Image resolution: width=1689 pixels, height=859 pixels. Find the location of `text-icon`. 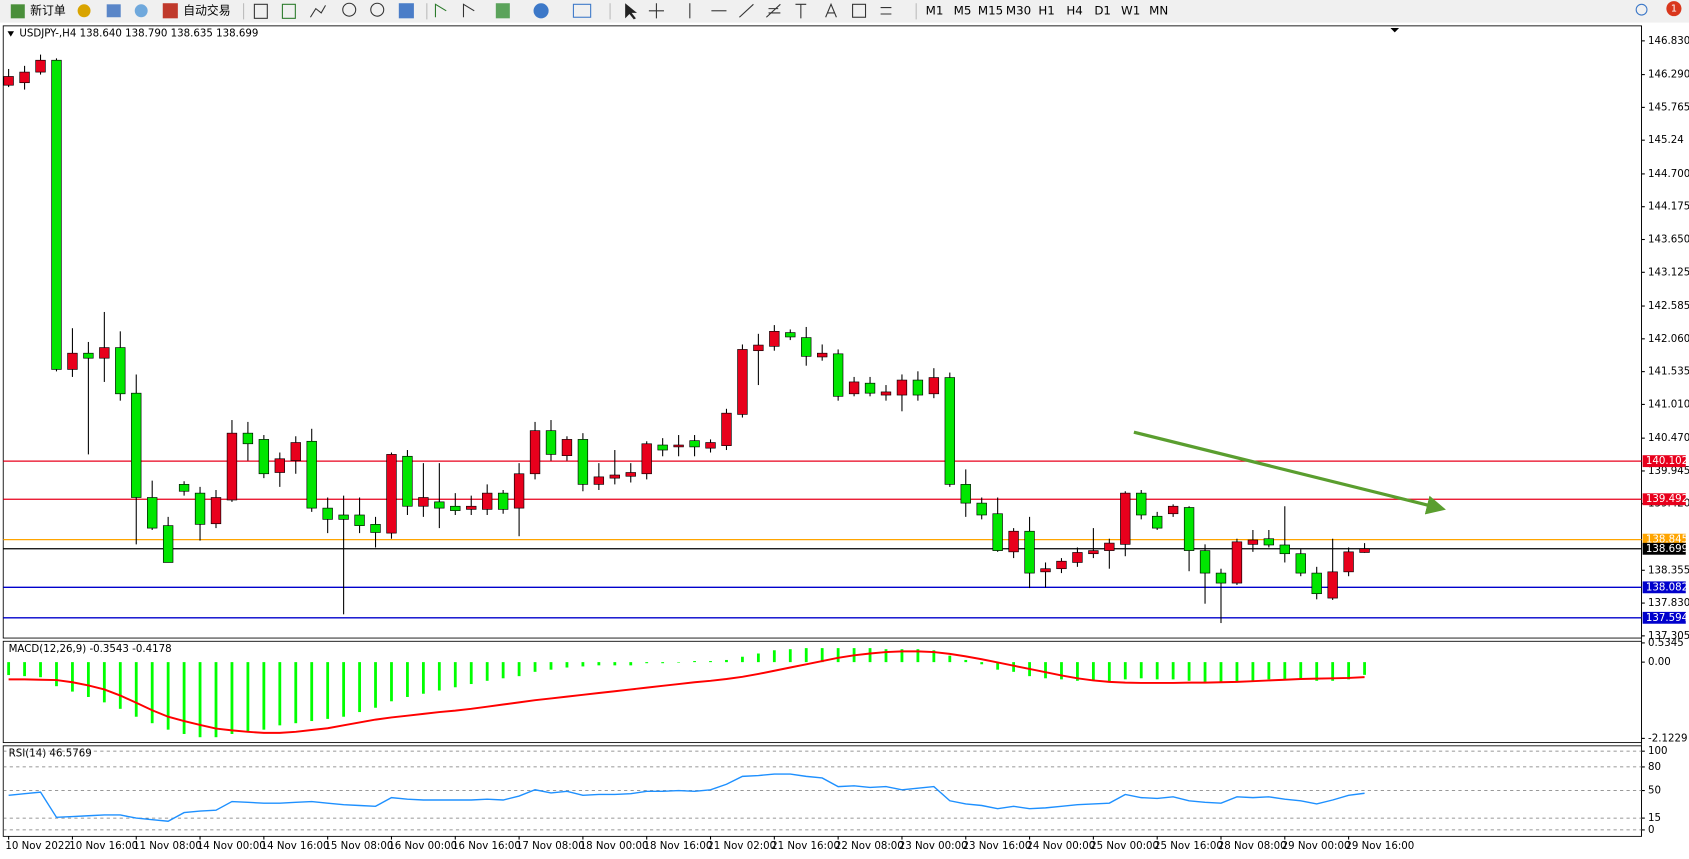

text-icon is located at coordinates (831, 10).